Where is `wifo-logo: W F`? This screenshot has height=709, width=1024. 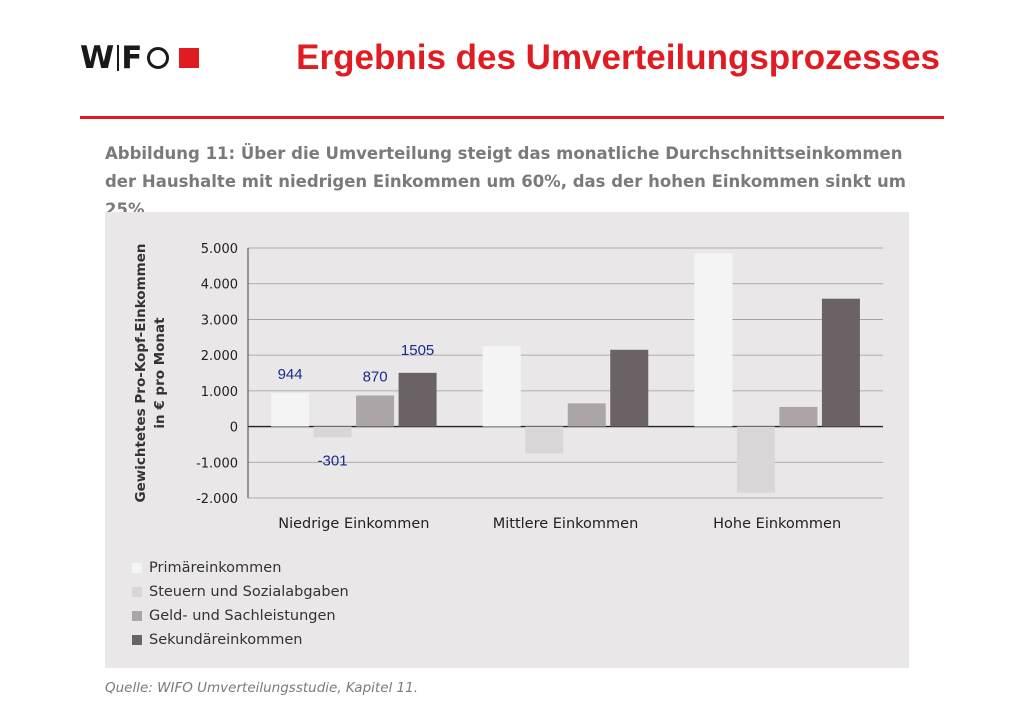 wifo-logo: W F is located at coordinates (140, 58).